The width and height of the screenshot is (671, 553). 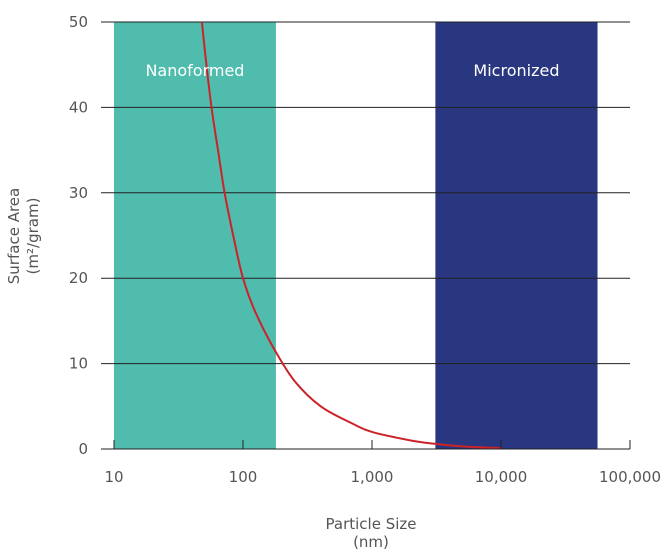 I want to click on y-tick-label-40: 40, so click(x=78, y=107).